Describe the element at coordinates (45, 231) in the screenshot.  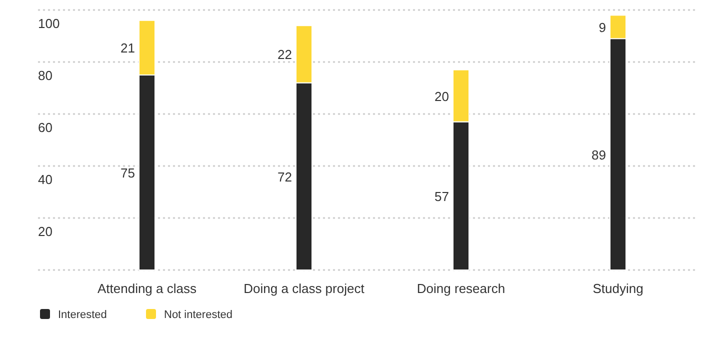
I see `y-tick-label: 20` at that location.